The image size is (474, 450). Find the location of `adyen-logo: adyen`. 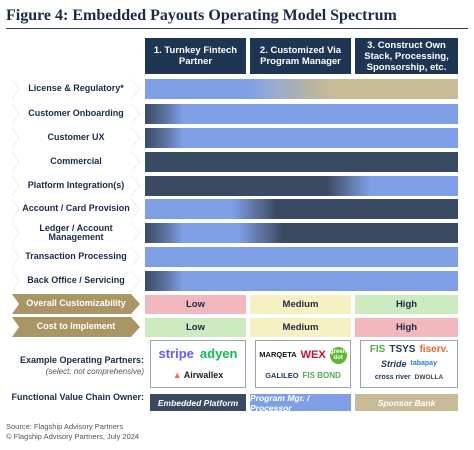

adyen-logo: adyen is located at coordinates (218, 353).